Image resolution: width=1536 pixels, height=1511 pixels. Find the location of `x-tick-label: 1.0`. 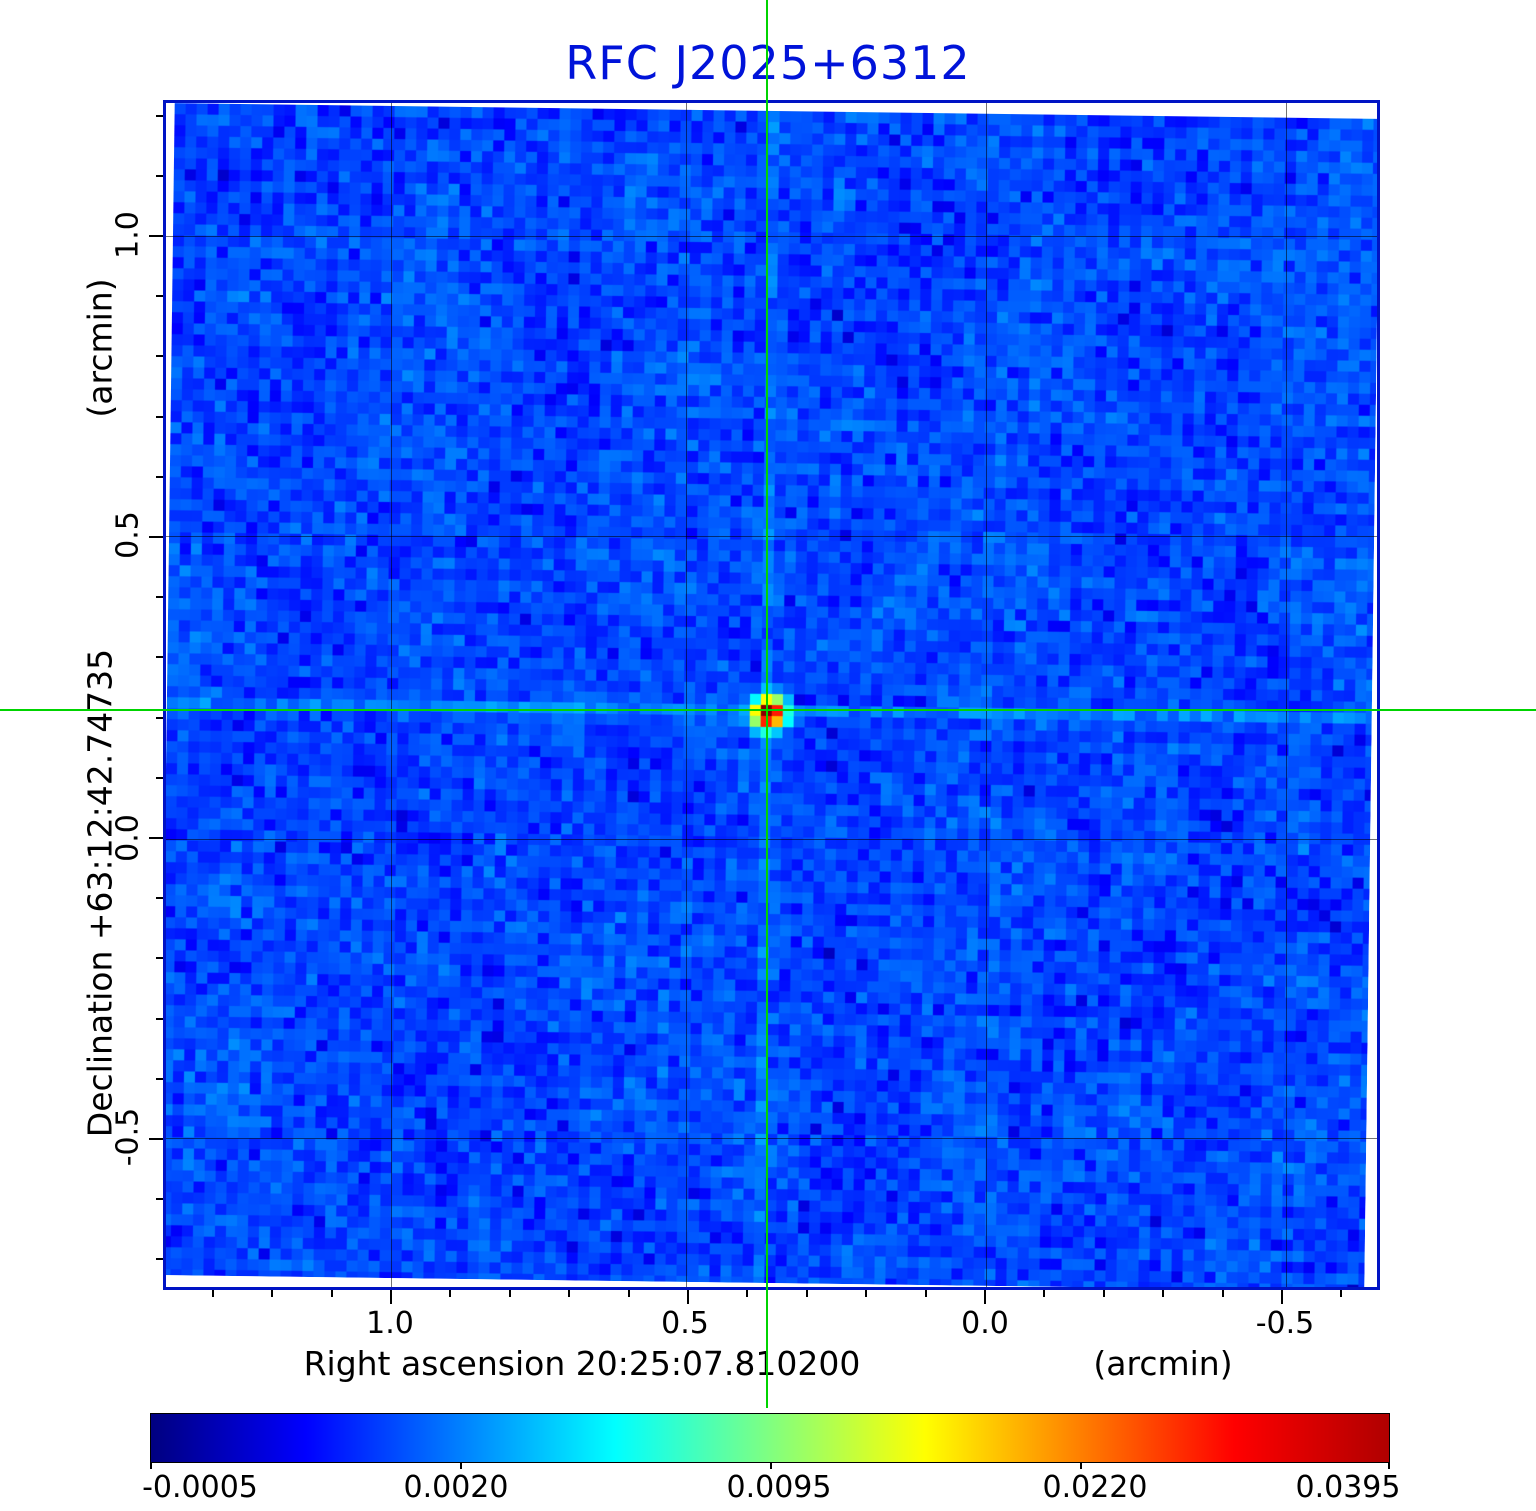

x-tick-label: 1.0 is located at coordinates (390, 1323).